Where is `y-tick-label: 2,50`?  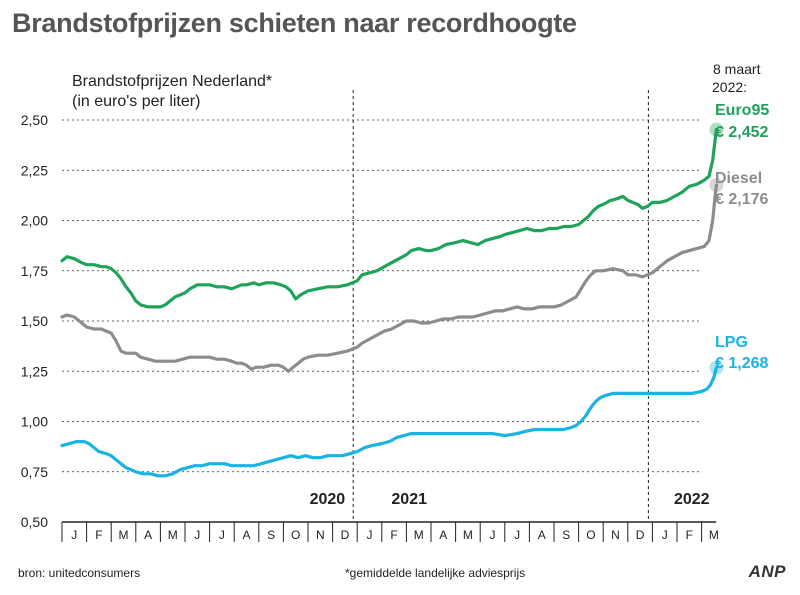
y-tick-label: 2,50 is located at coordinates (34, 120).